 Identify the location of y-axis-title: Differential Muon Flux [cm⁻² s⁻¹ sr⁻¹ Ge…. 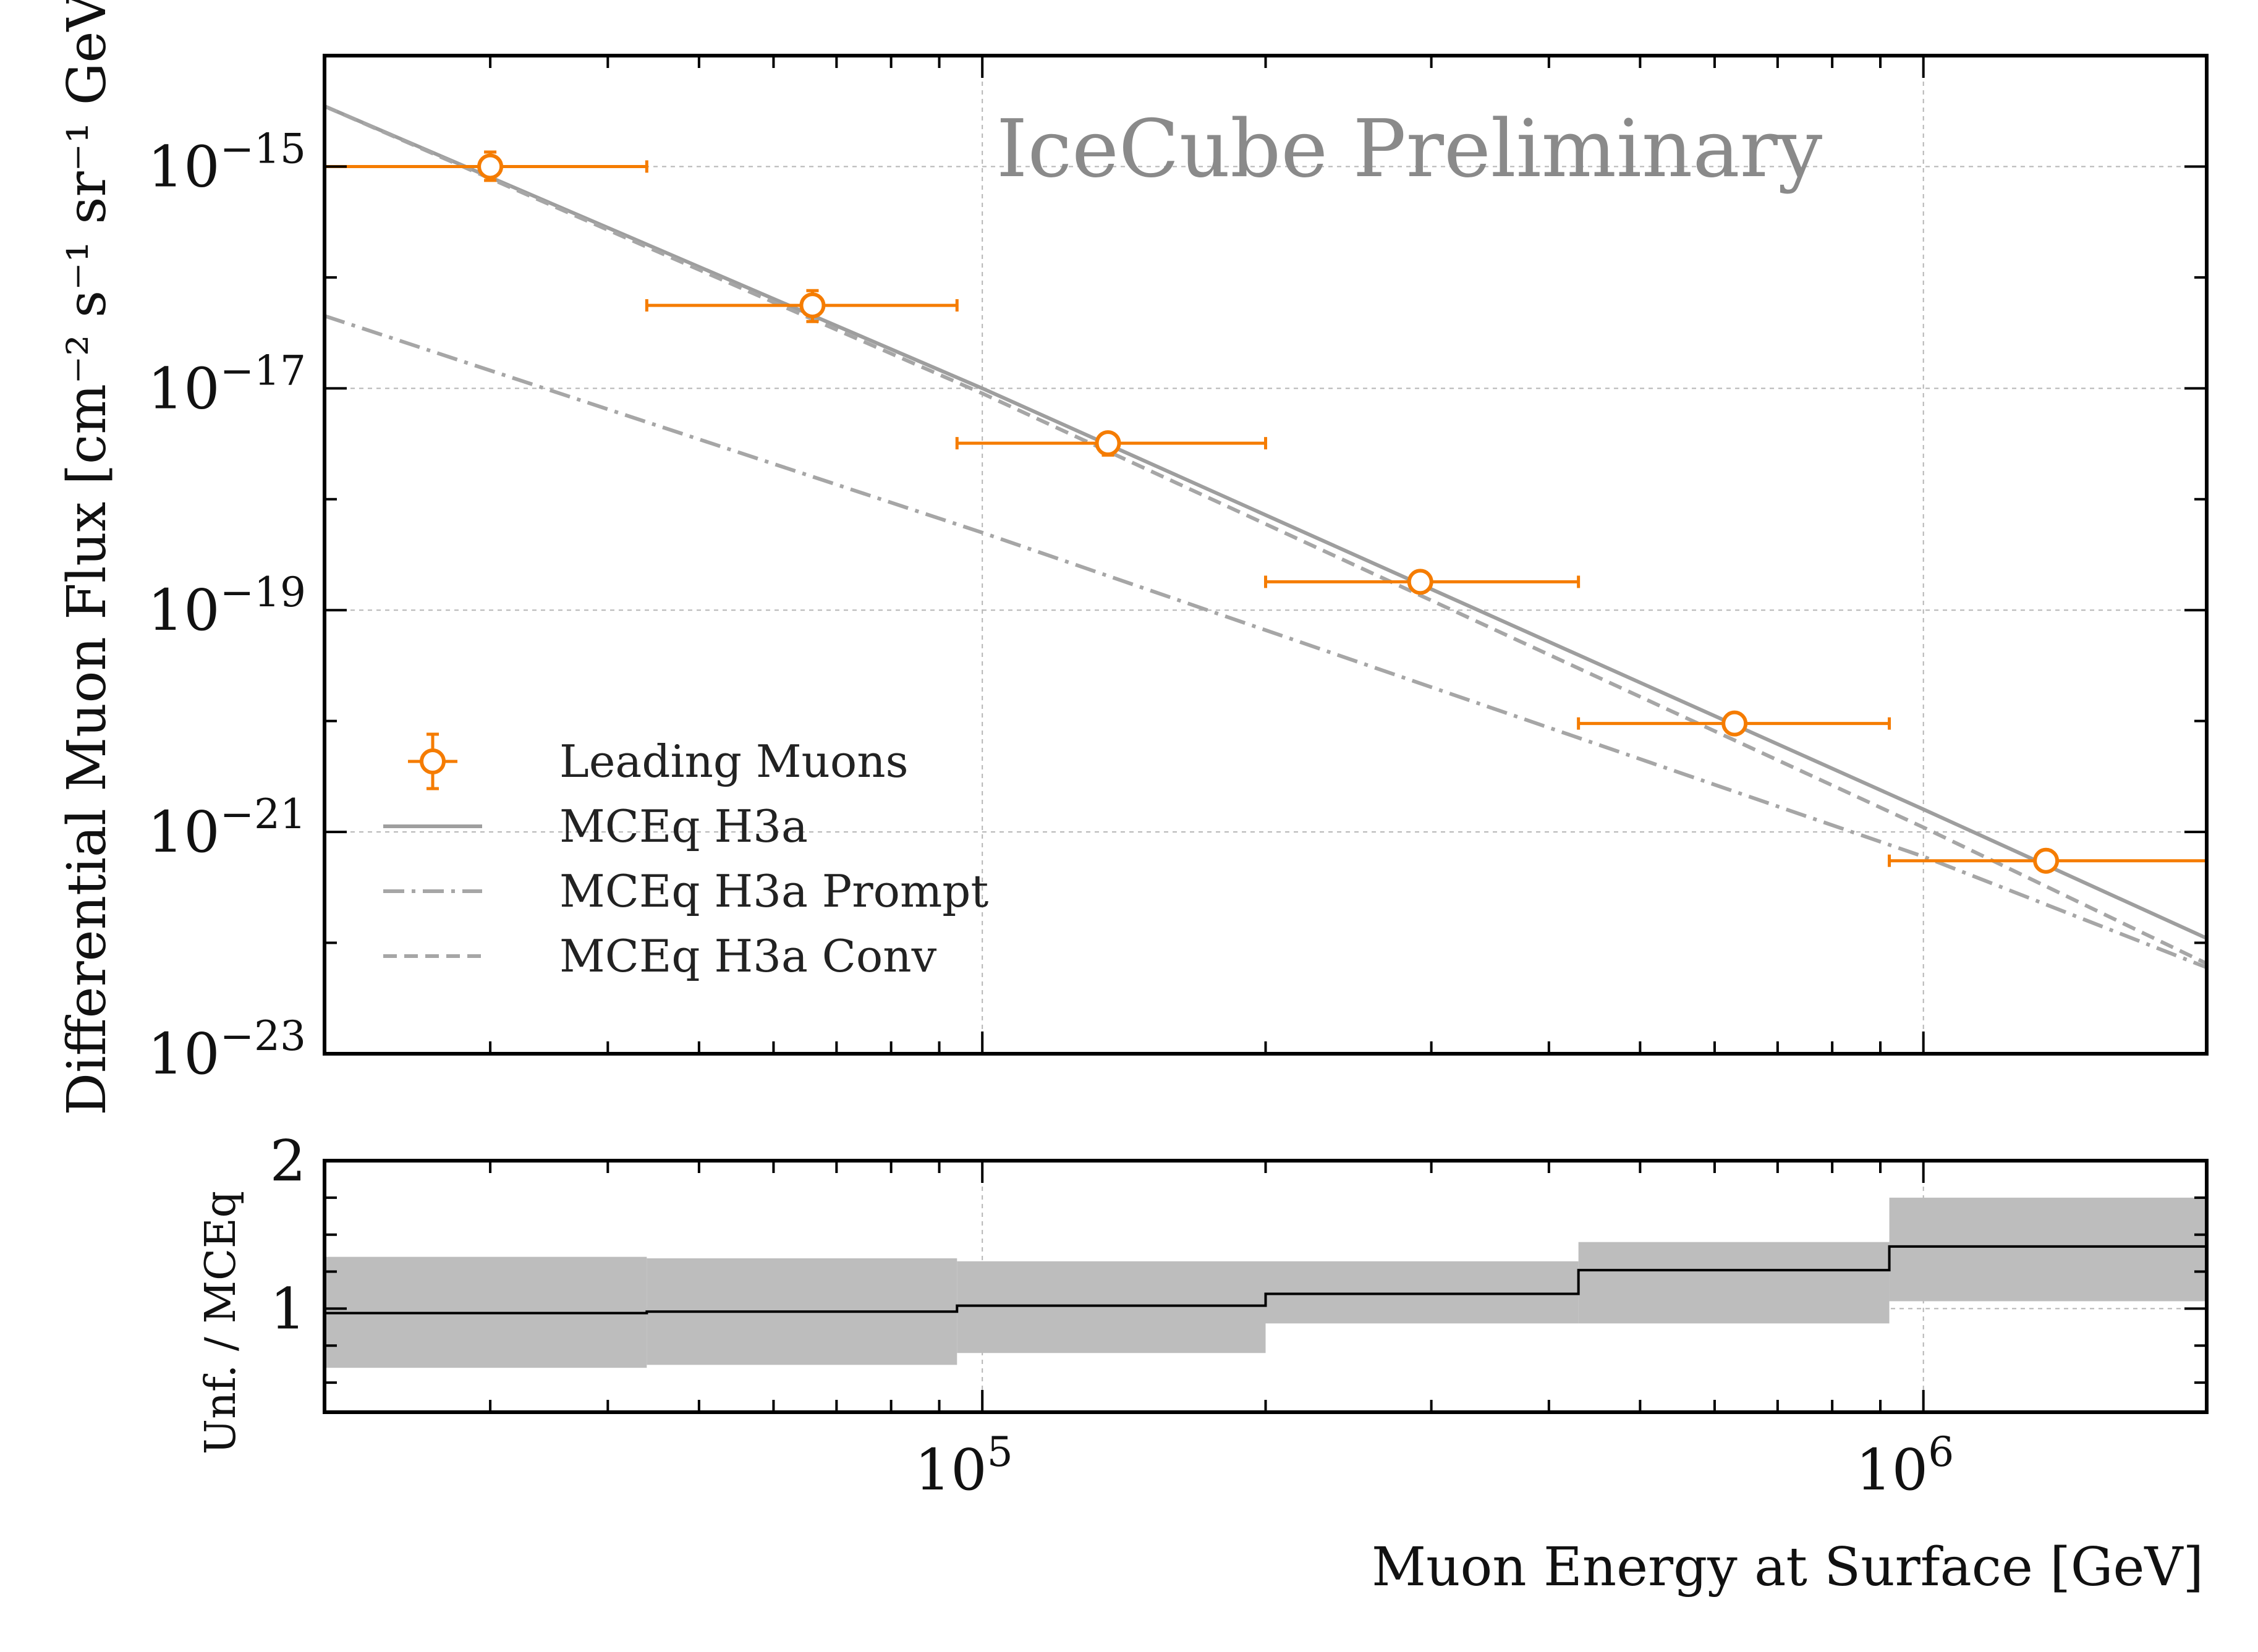
(87, 558).